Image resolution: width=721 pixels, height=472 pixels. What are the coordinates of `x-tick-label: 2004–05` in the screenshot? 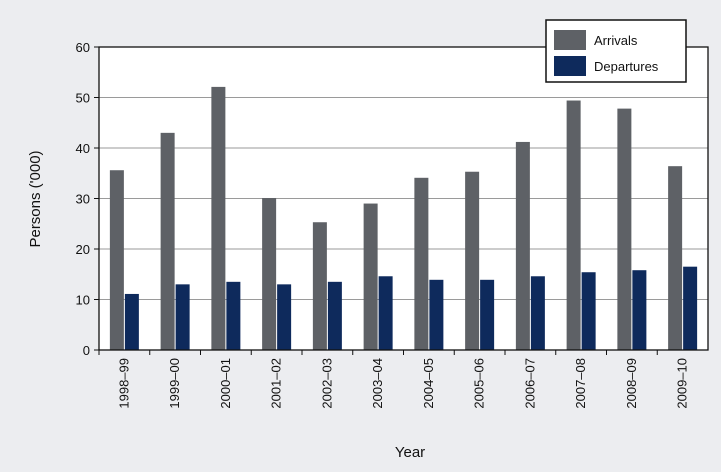 It's located at (428, 383).